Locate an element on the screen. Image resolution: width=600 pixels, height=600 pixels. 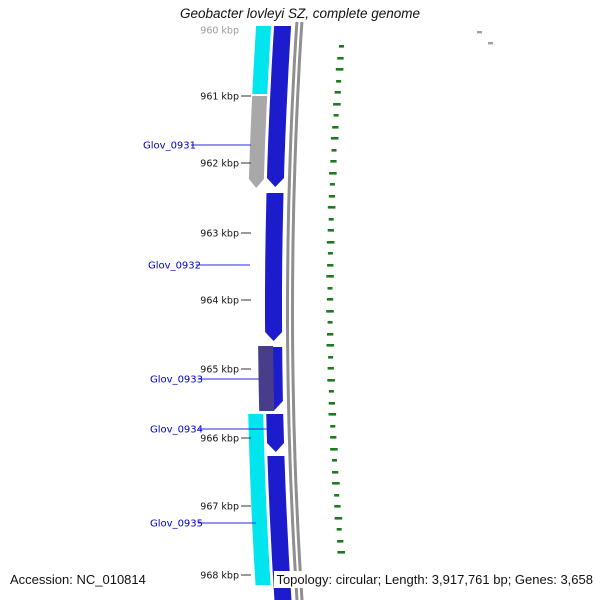
page-title: Geobacter lovleyi SZ, complete genome is located at coordinates (300, 13).